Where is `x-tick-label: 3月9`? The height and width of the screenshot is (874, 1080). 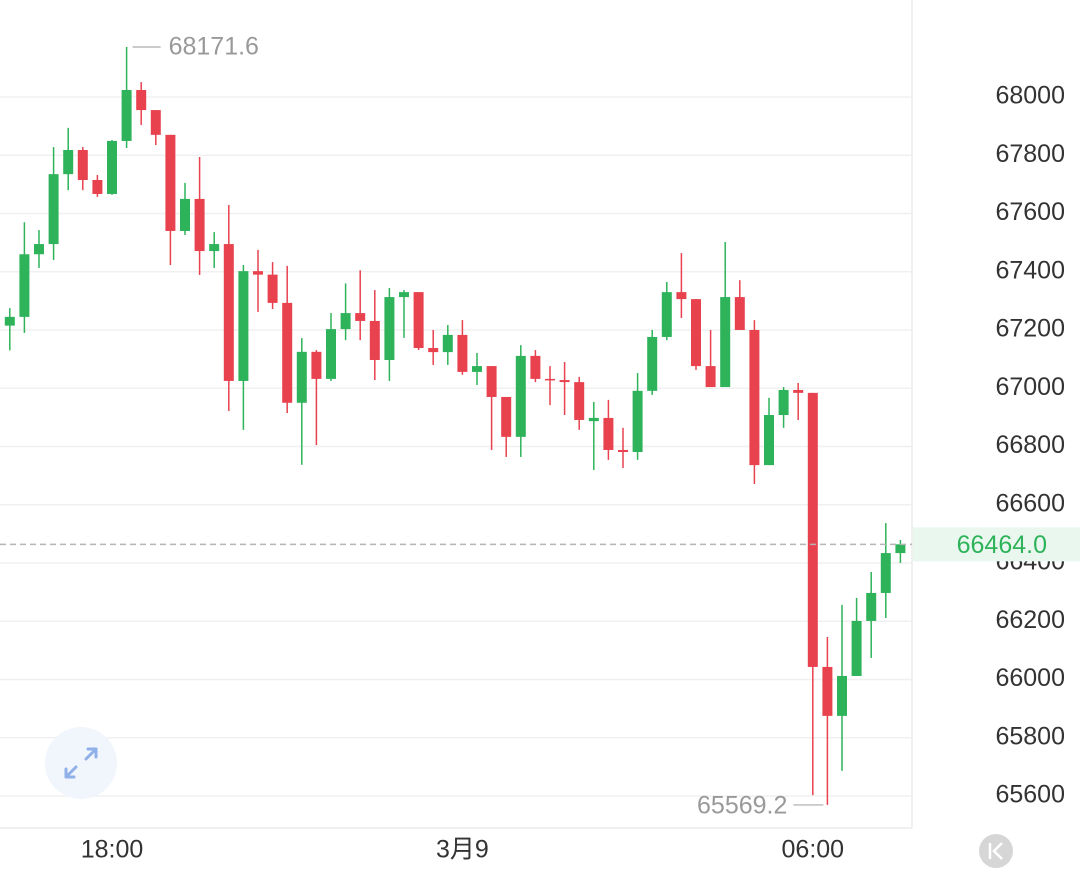 x-tick-label: 3月9 is located at coordinates (462, 850).